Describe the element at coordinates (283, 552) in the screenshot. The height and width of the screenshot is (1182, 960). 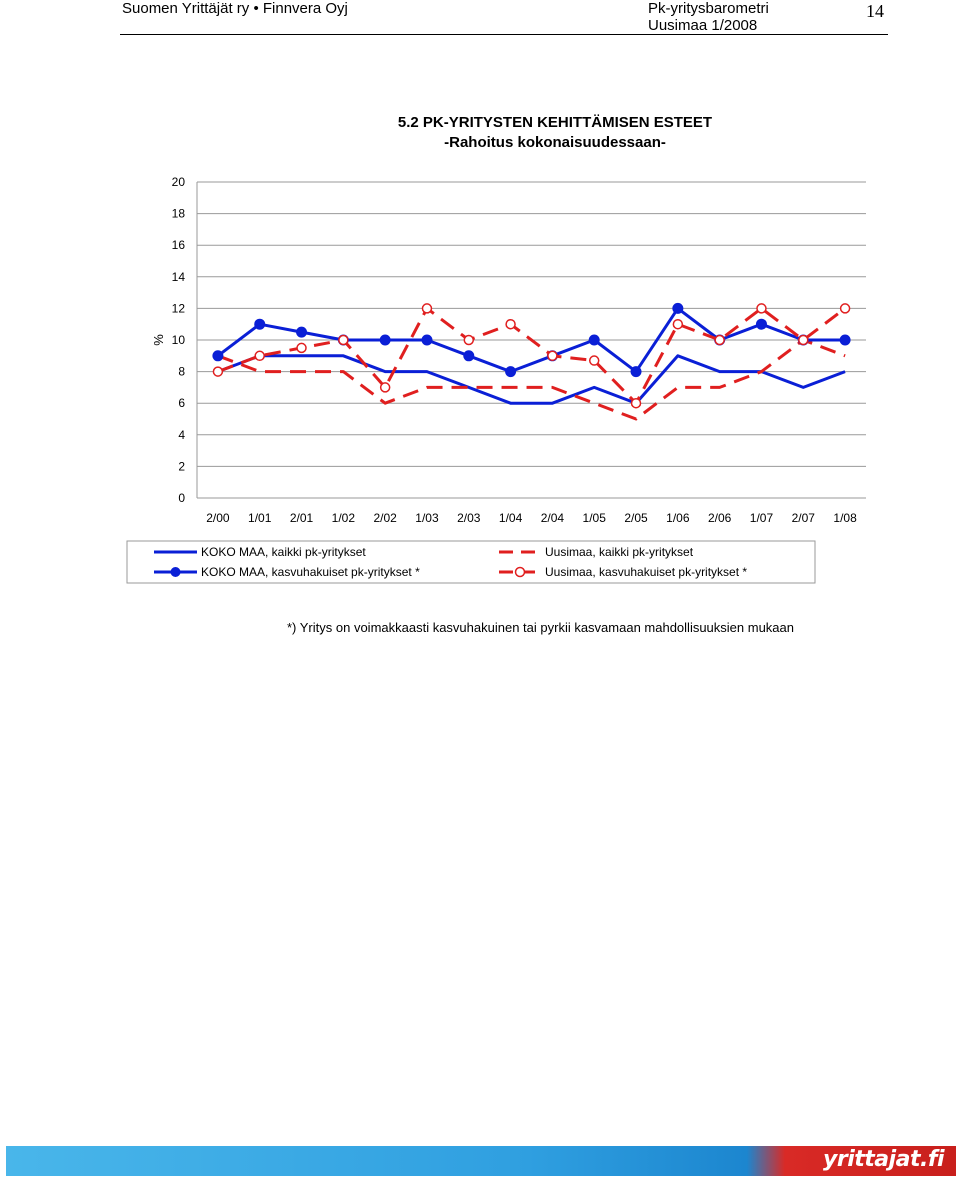
I see `legend-entry-label: KOKO MAA, kaikki pk-yritykset` at that location.